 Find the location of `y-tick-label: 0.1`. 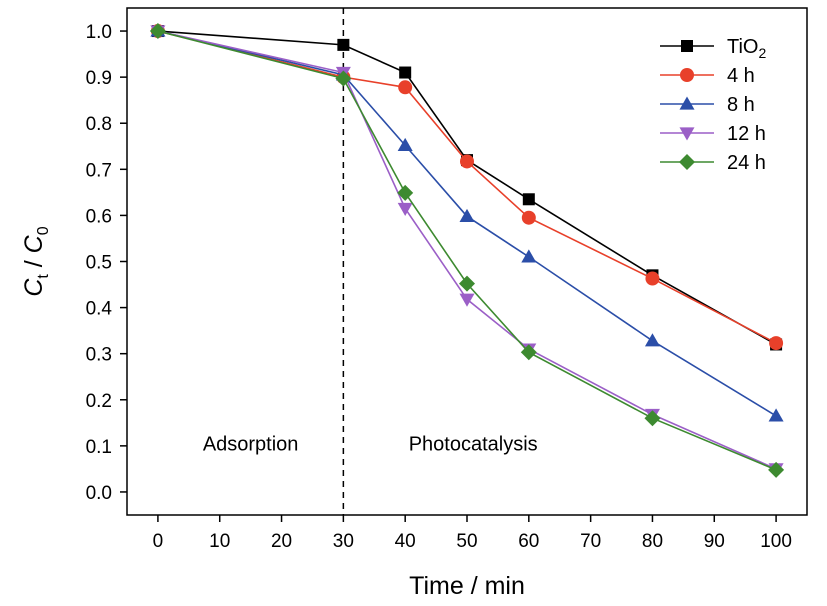

y-tick-label: 0.1 is located at coordinates (99, 447).